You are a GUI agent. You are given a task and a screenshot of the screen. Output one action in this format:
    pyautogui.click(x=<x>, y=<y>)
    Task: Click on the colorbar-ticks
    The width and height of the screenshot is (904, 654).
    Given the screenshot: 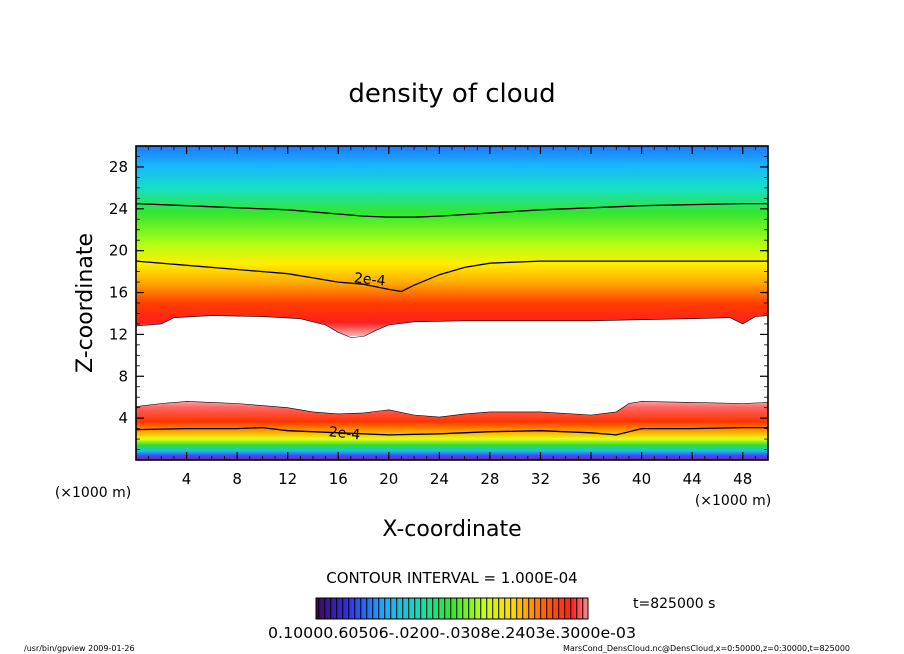 What is the action you would take?
    pyautogui.click(x=452, y=608)
    